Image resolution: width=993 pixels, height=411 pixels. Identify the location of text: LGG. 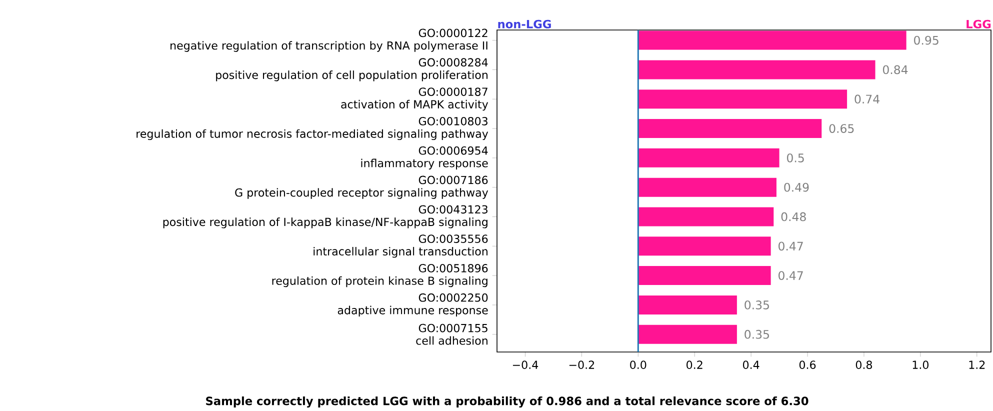
(978, 24).